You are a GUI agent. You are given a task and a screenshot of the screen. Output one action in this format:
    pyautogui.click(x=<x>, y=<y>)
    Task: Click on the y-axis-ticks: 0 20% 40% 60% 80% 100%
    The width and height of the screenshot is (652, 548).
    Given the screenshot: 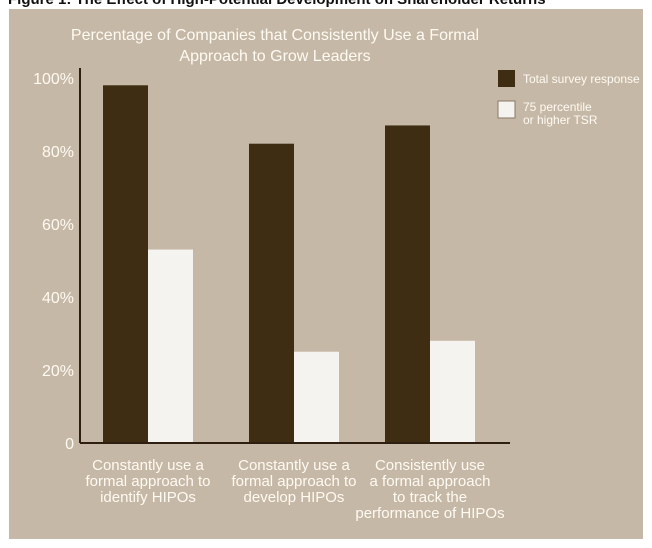 What is the action you would take?
    pyautogui.click(x=53, y=262)
    